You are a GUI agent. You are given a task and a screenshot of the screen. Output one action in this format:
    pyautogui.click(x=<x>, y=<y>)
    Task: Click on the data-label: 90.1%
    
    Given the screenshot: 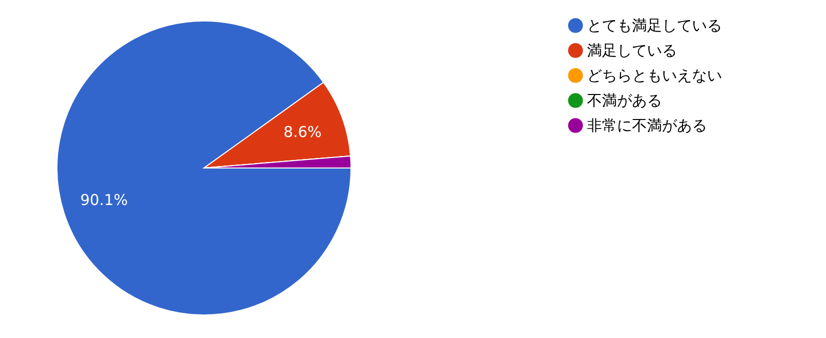 What is the action you would take?
    pyautogui.click(x=104, y=200)
    